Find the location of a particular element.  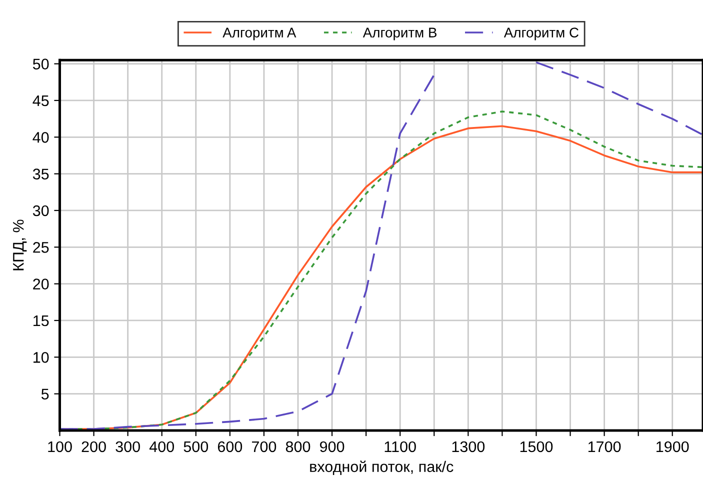

y-tick-label: 5 is located at coordinates (45, 394).